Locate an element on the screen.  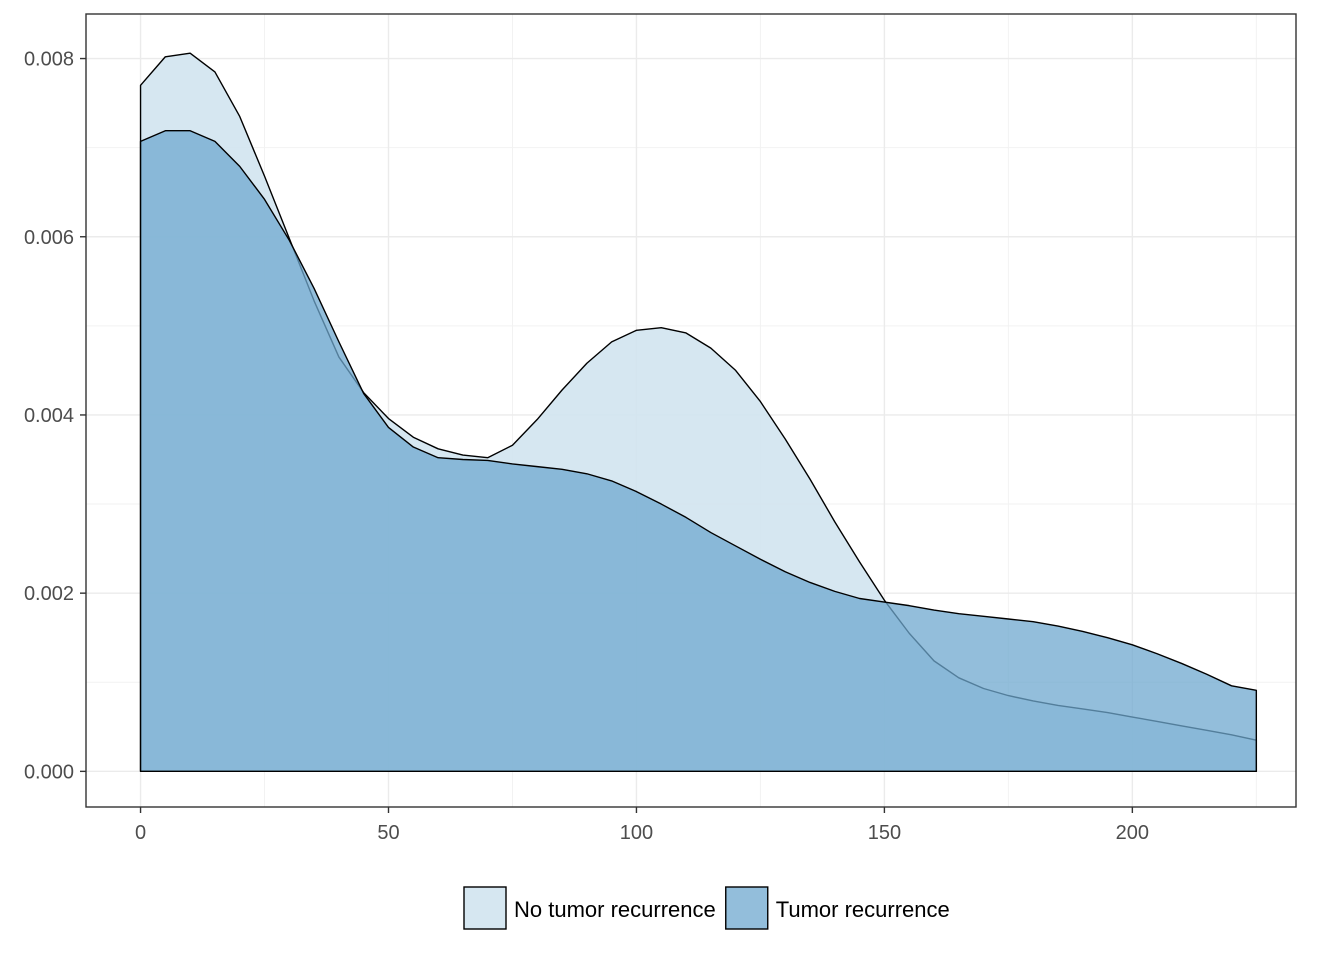
y-tick-label: 0.002 is located at coordinates (49, 594).